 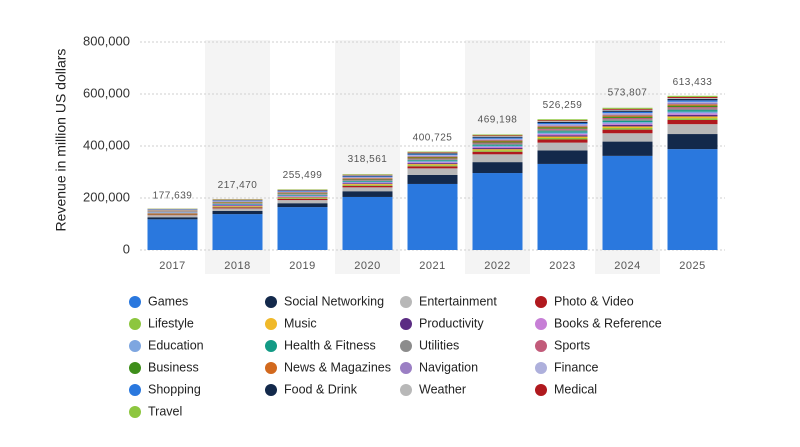 What do you see at coordinates (575, 389) in the screenshot?
I see `legend-label: Medical` at bounding box center [575, 389].